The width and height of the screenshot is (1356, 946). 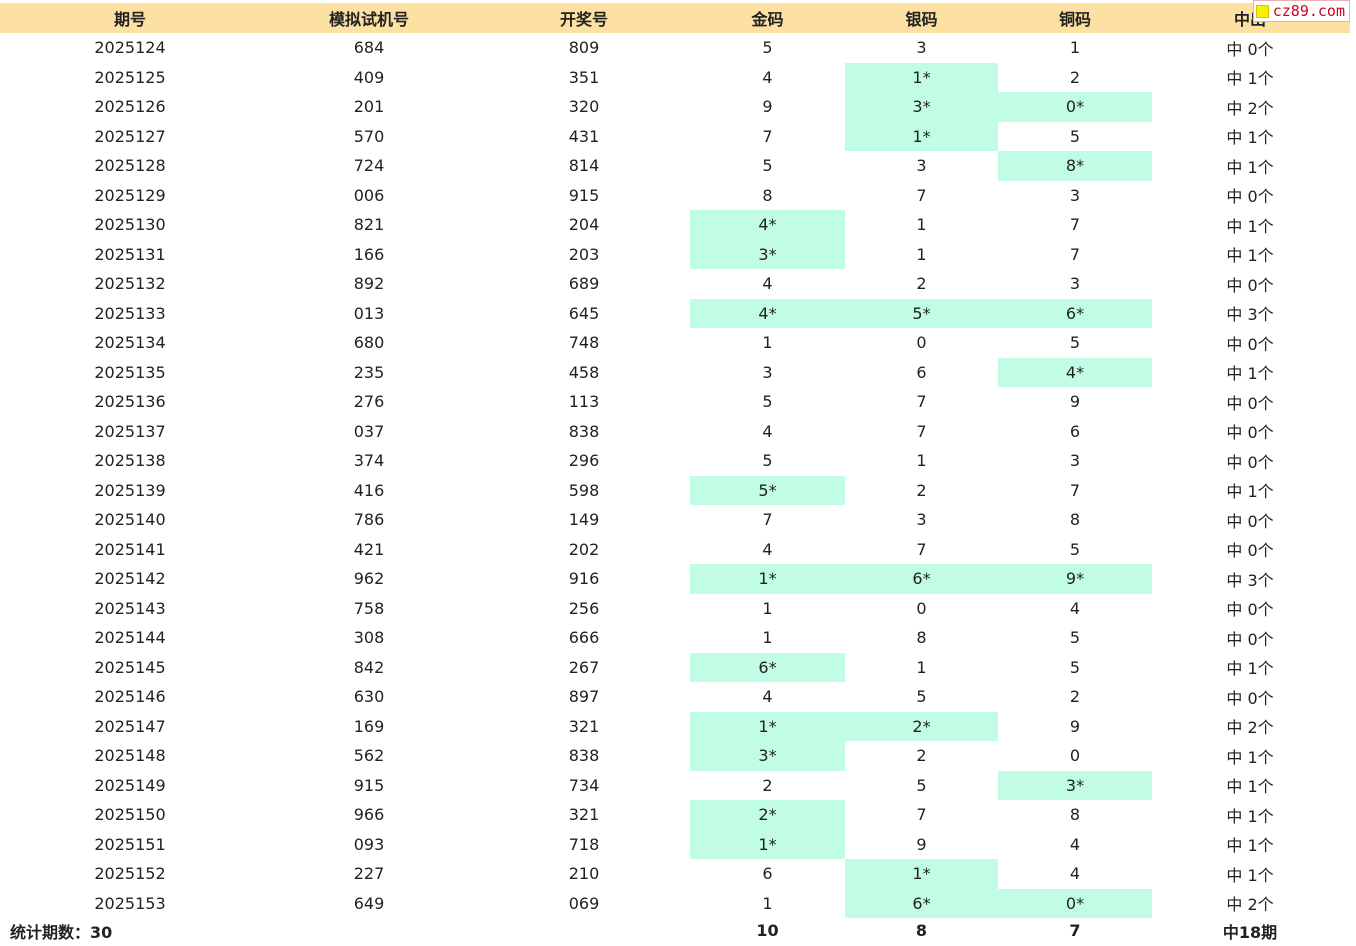 What do you see at coordinates (1075, 313) in the screenshot?
I see `cell-bronze-code: 6*` at bounding box center [1075, 313].